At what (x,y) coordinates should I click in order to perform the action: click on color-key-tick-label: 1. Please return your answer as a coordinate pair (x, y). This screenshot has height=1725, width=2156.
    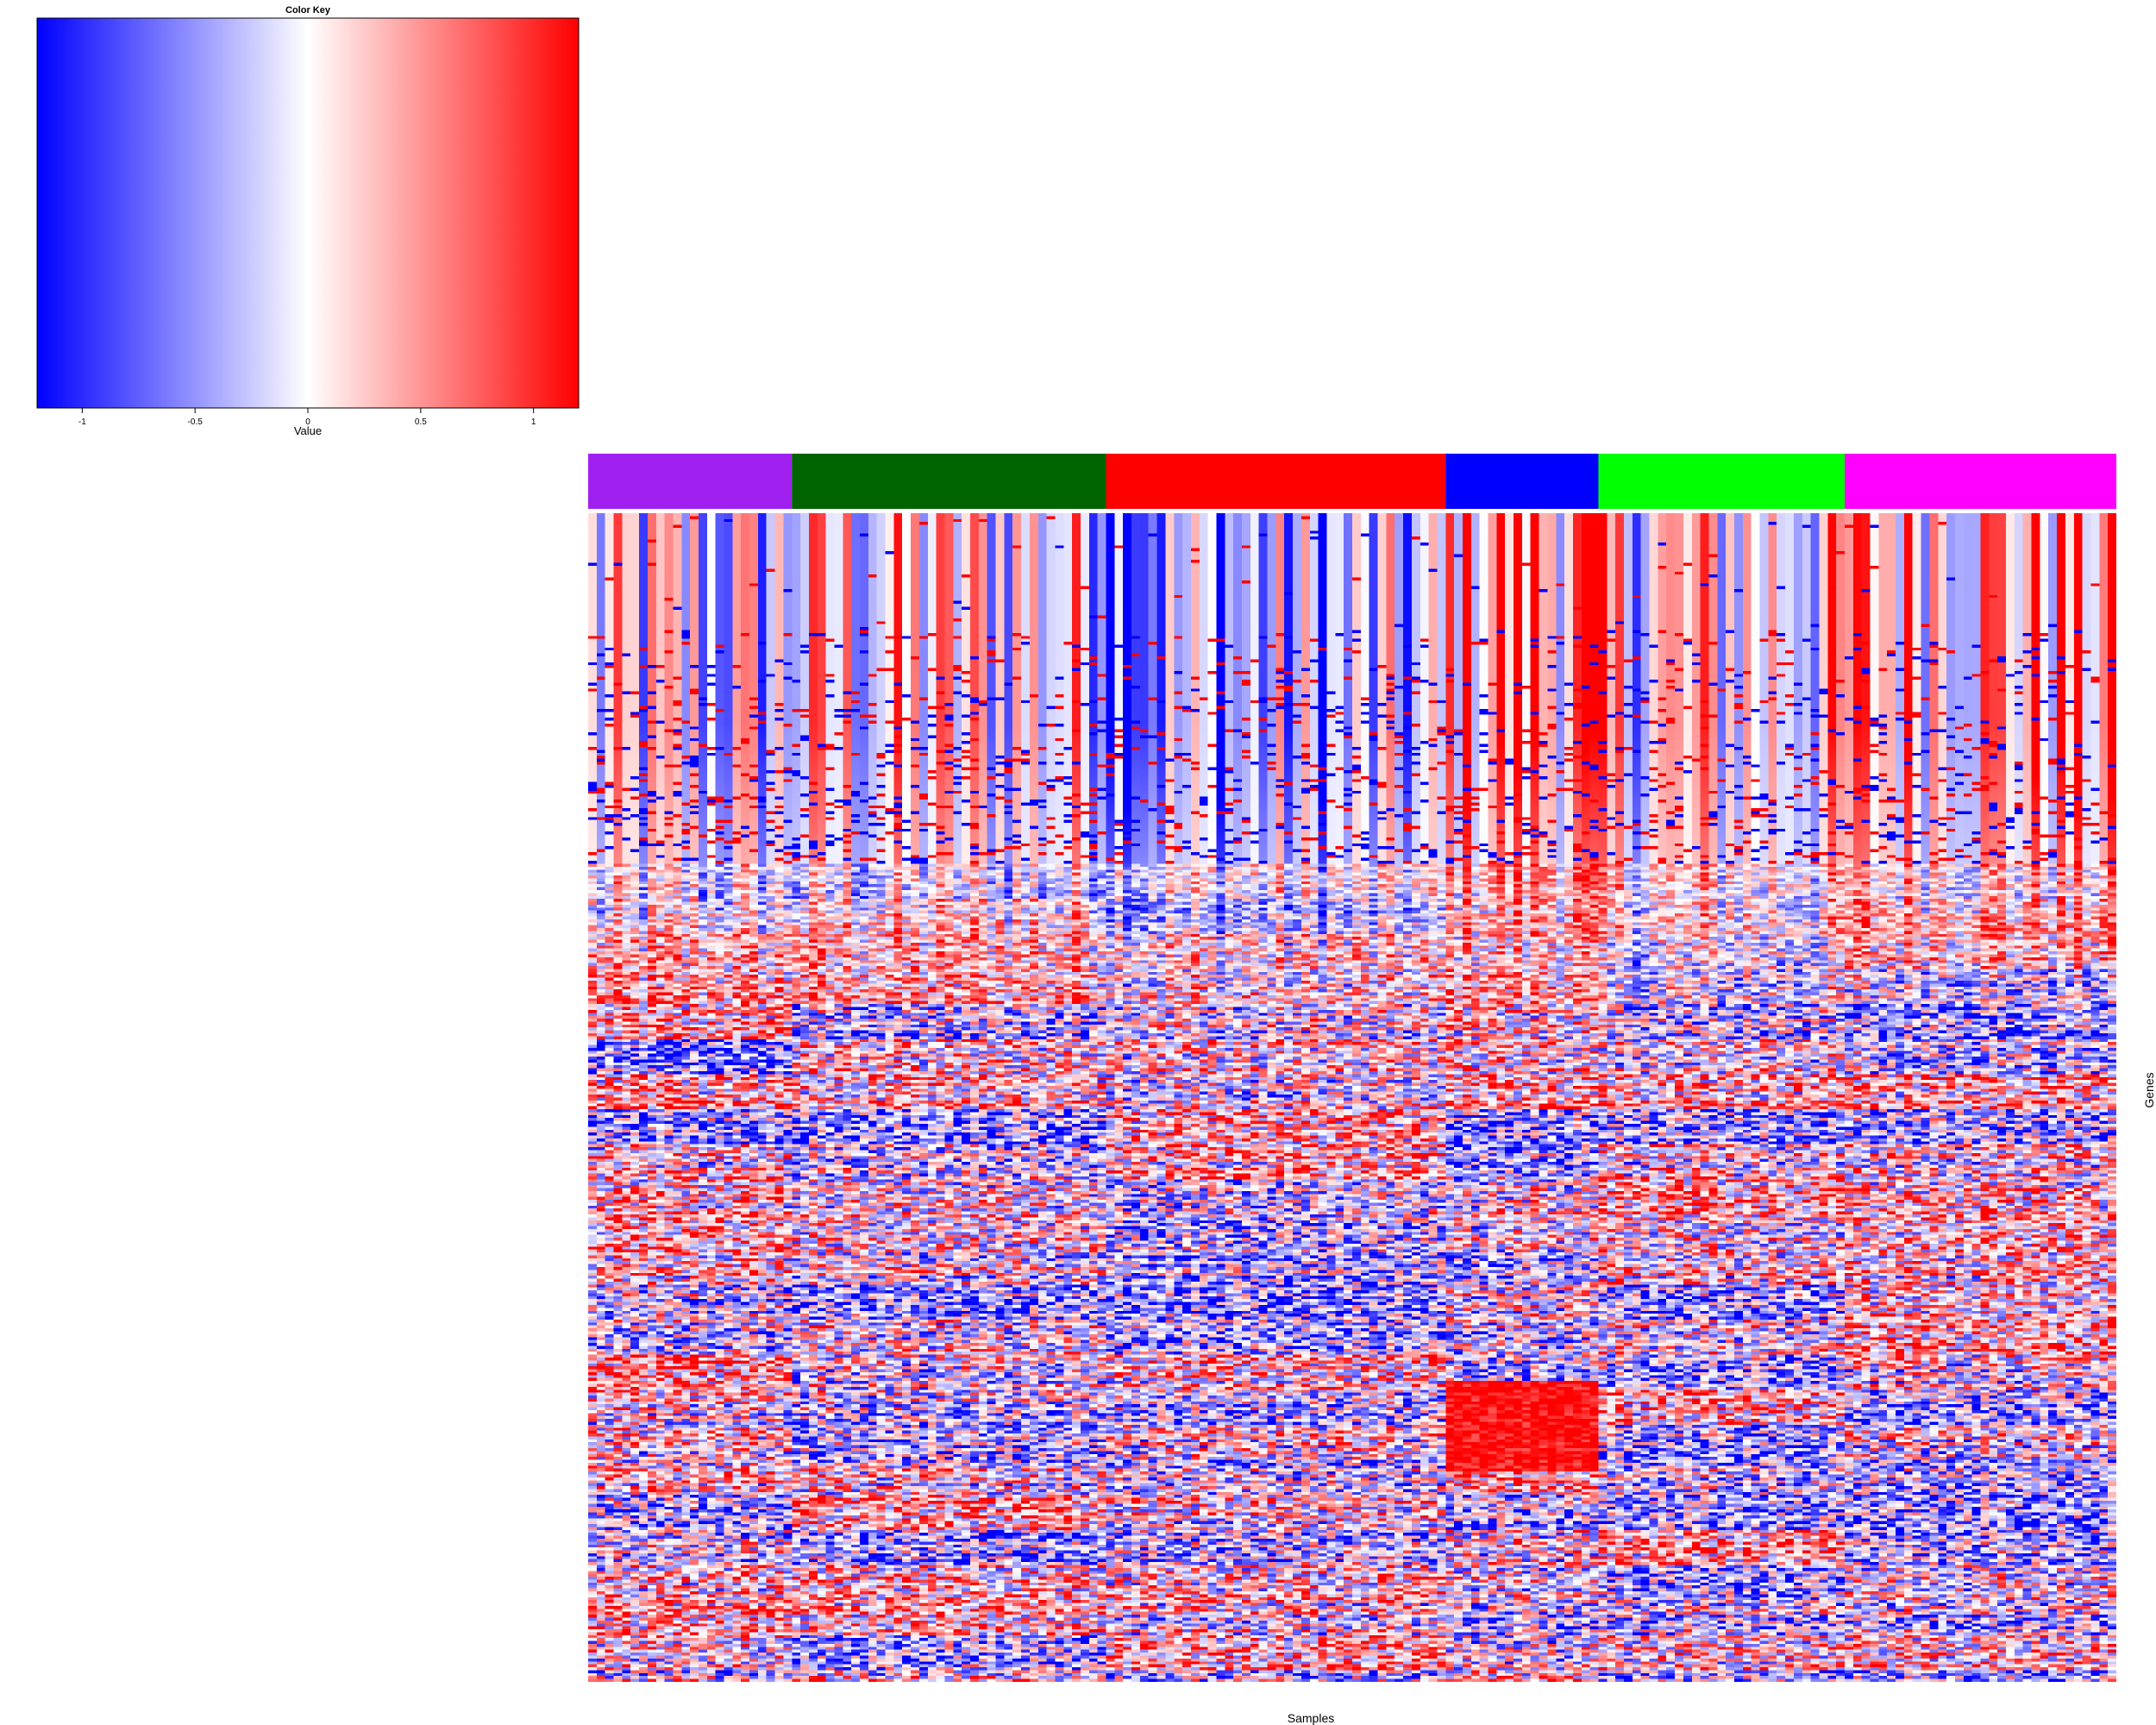
    Looking at the image, I should click on (533, 422).